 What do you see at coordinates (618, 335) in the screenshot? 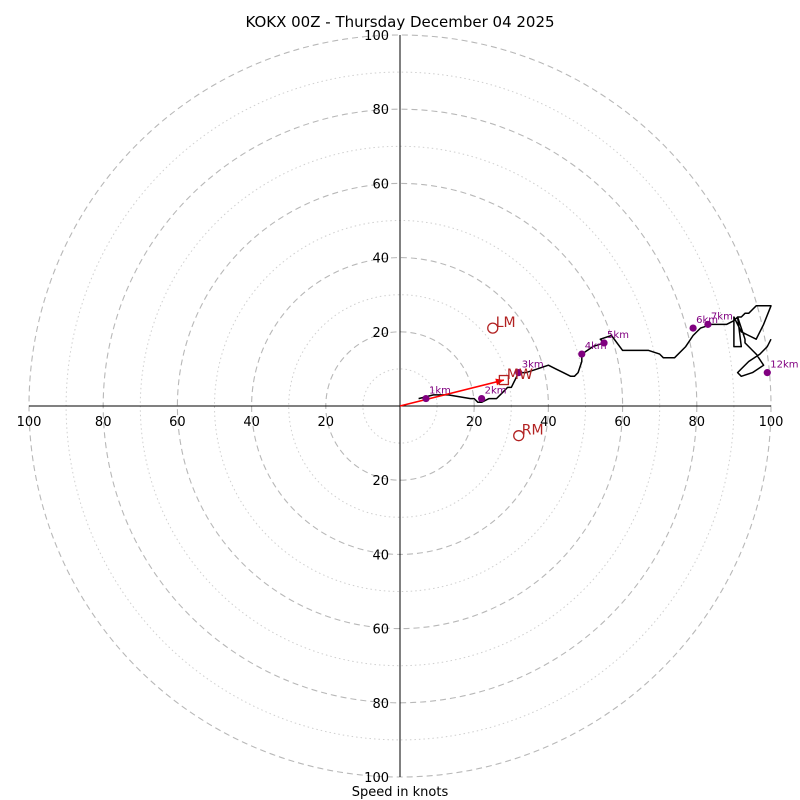
I see `height-marker-label: 5km` at bounding box center [618, 335].